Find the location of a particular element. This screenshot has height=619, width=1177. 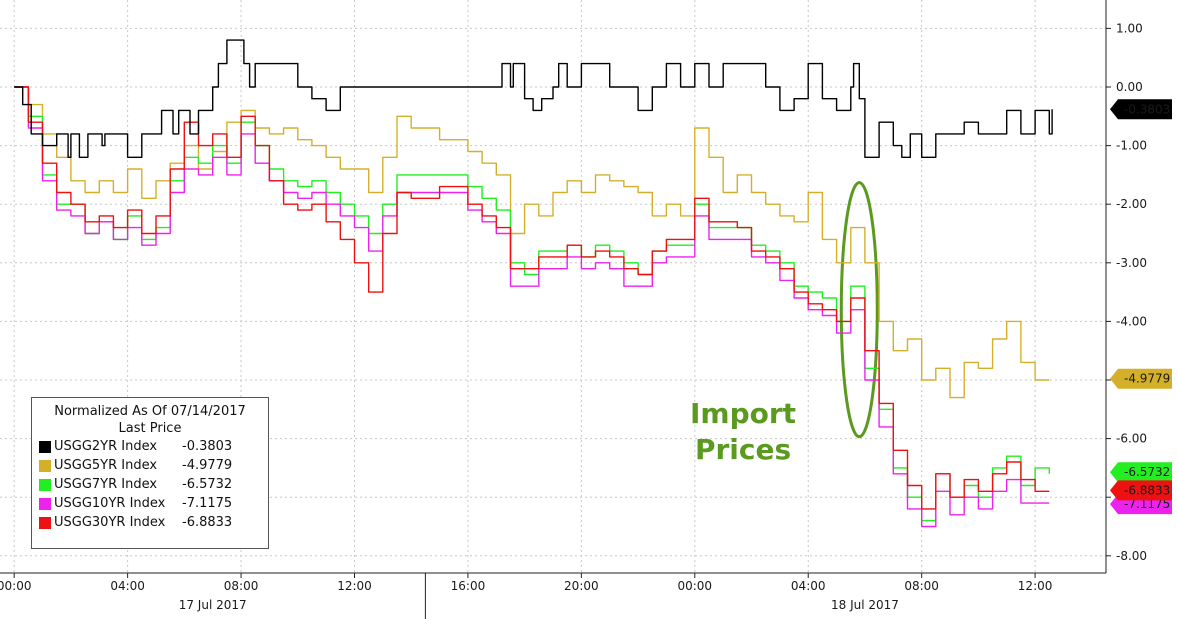

legend-item: USGG5YR Index -4.9779 is located at coordinates (150, 465).